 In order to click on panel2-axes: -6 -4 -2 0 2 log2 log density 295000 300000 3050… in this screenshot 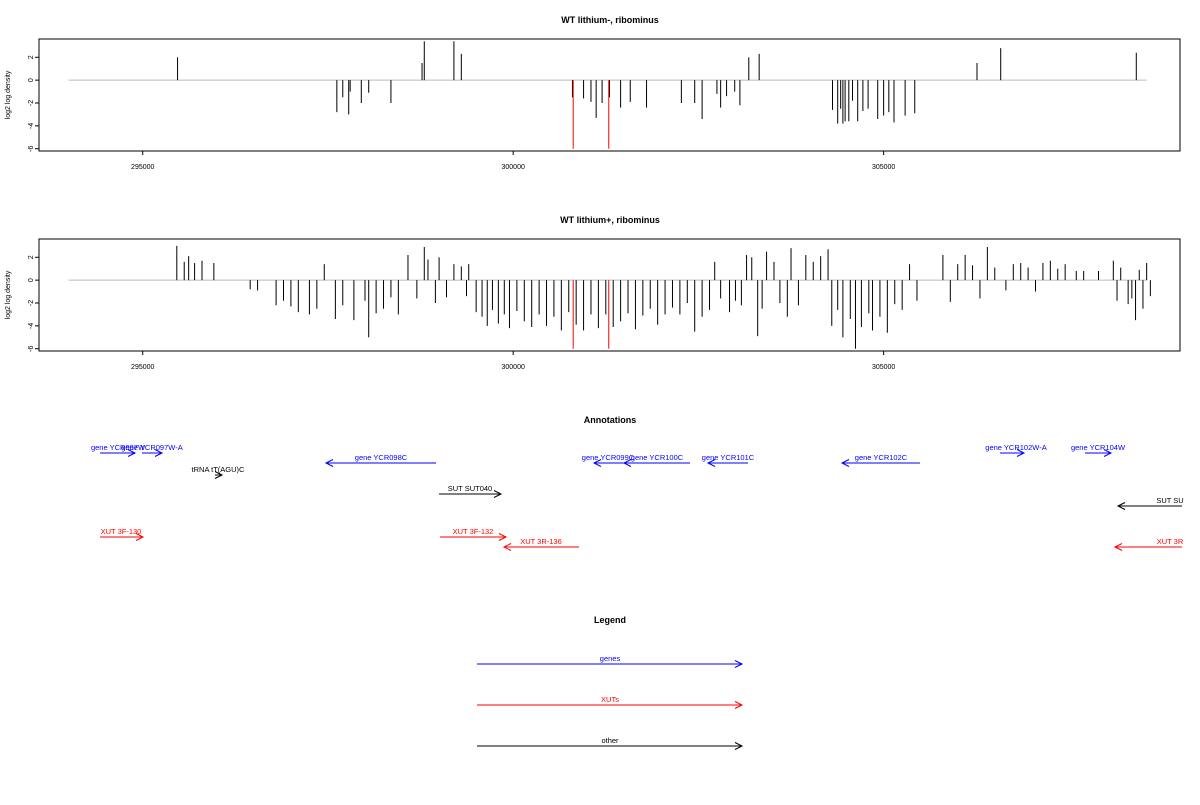, I will do `click(450, 313)`.